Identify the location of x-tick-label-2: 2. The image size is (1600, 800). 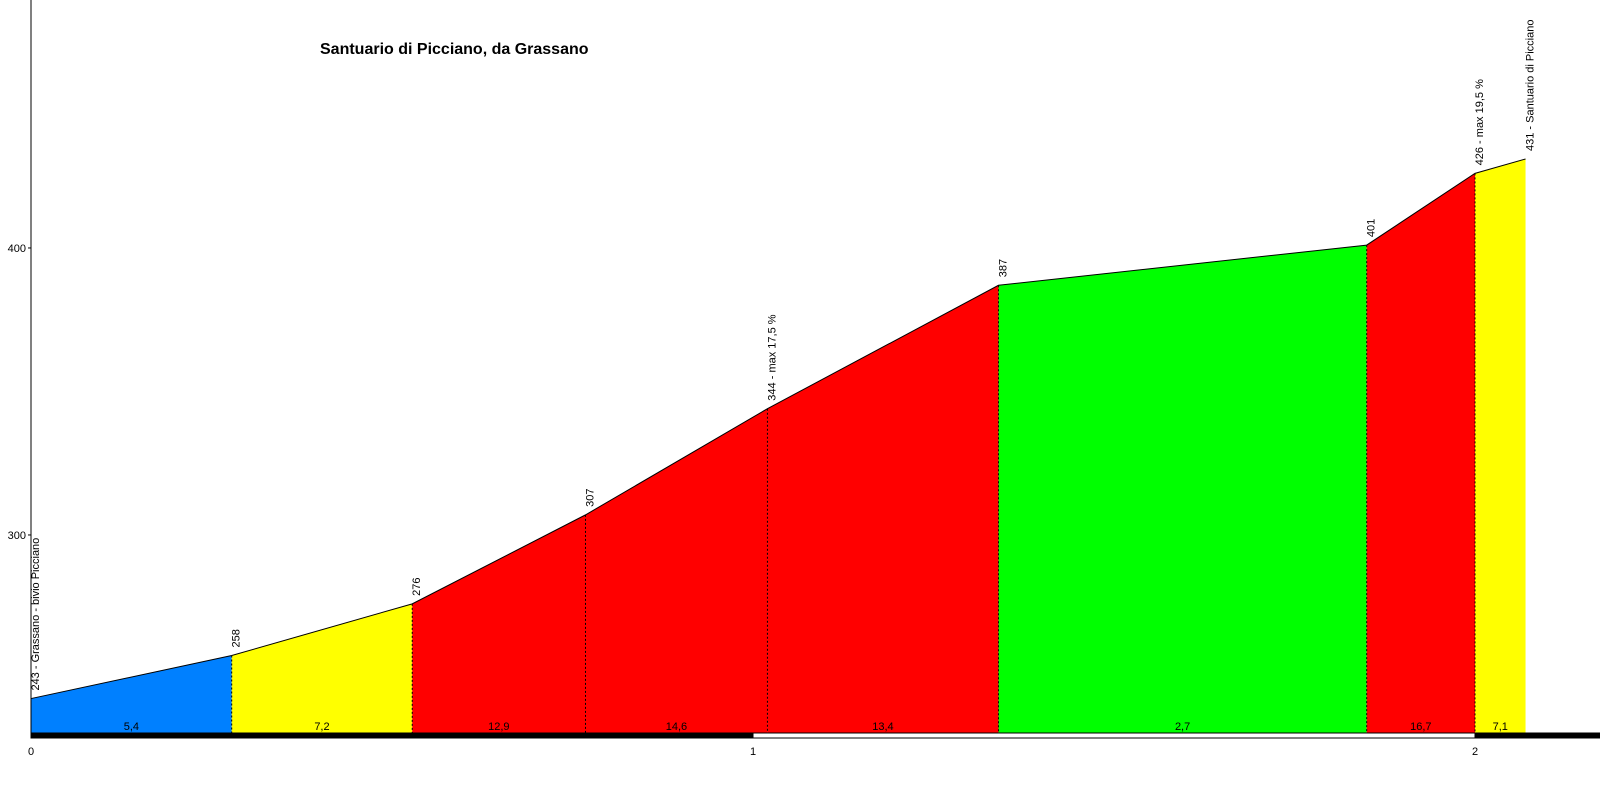
(1475, 752).